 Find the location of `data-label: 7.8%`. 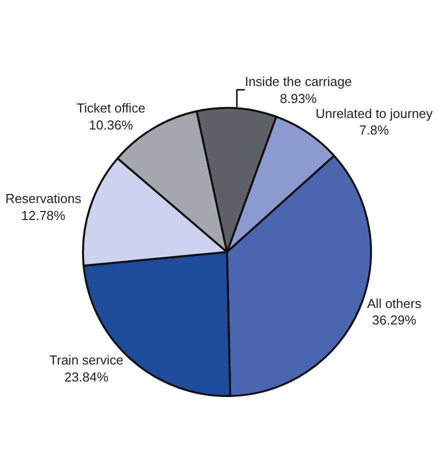

data-label: 7.8% is located at coordinates (374, 130).